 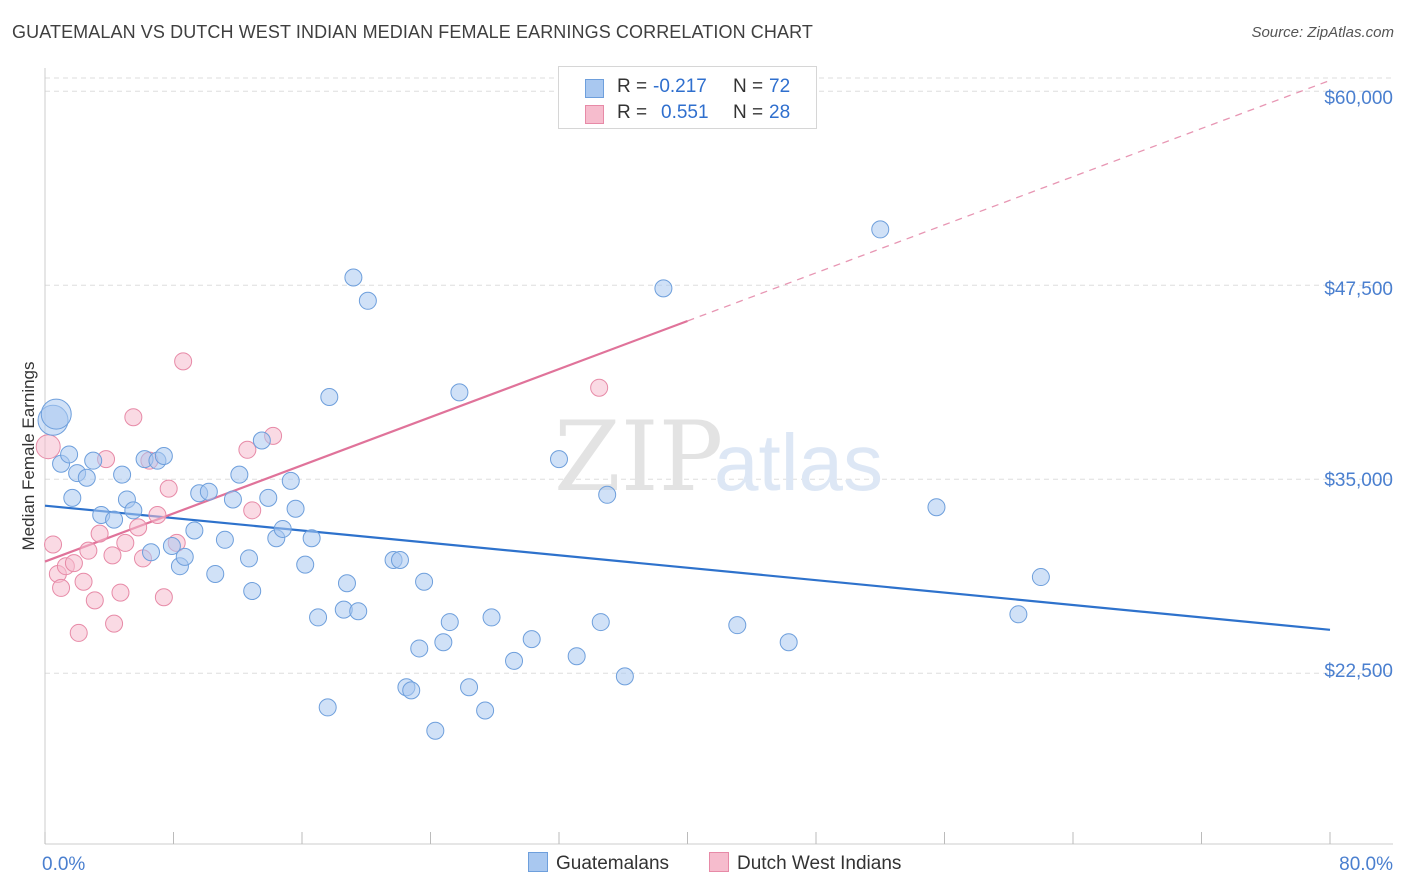 What do you see at coordinates (638, 457) in the screenshot?
I see `watermark-zip: ZIP` at bounding box center [638, 457].